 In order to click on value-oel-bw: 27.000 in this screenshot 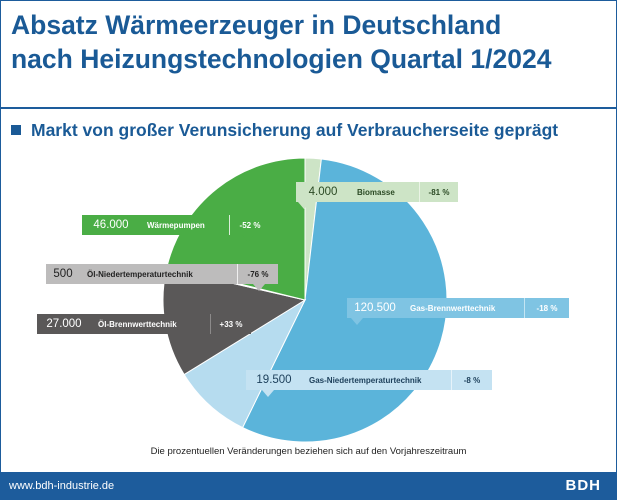, I will do `click(64, 324)`.